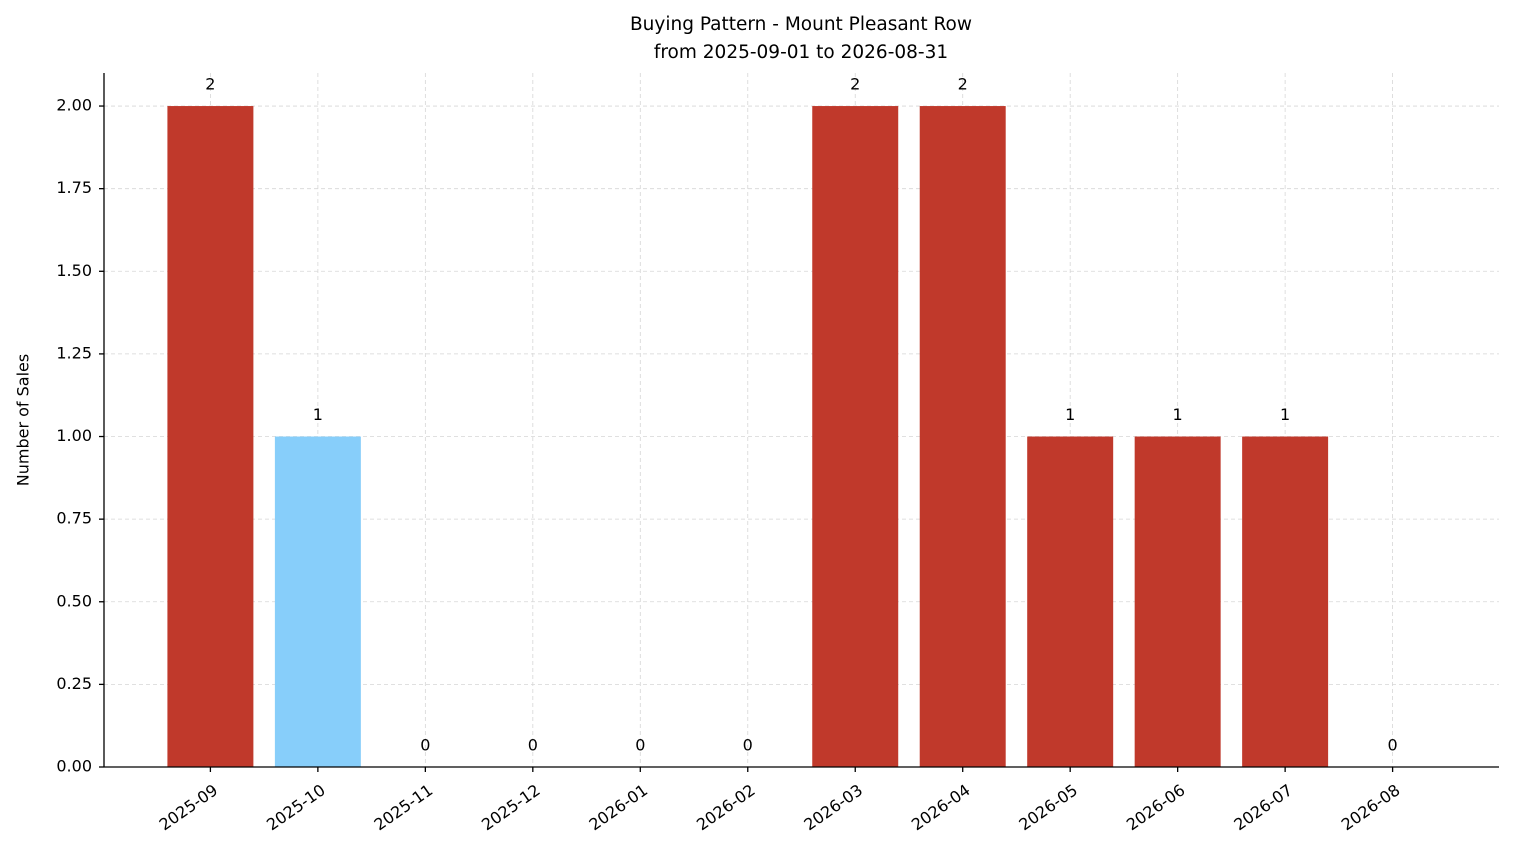 The height and width of the screenshot is (863, 1514). I want to click on y-tick-label: 1.25, so click(74, 352).